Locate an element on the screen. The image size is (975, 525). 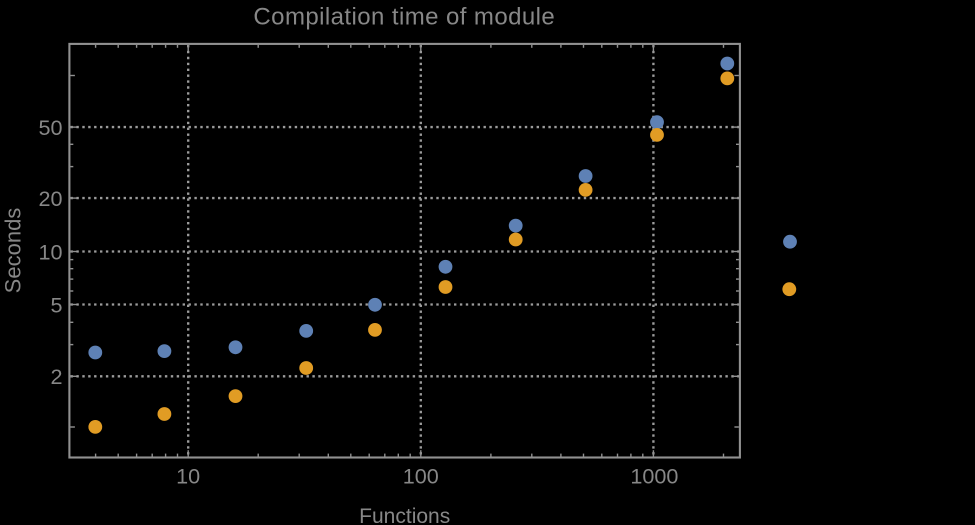
svg-text: 5 is located at coordinates (56, 304).